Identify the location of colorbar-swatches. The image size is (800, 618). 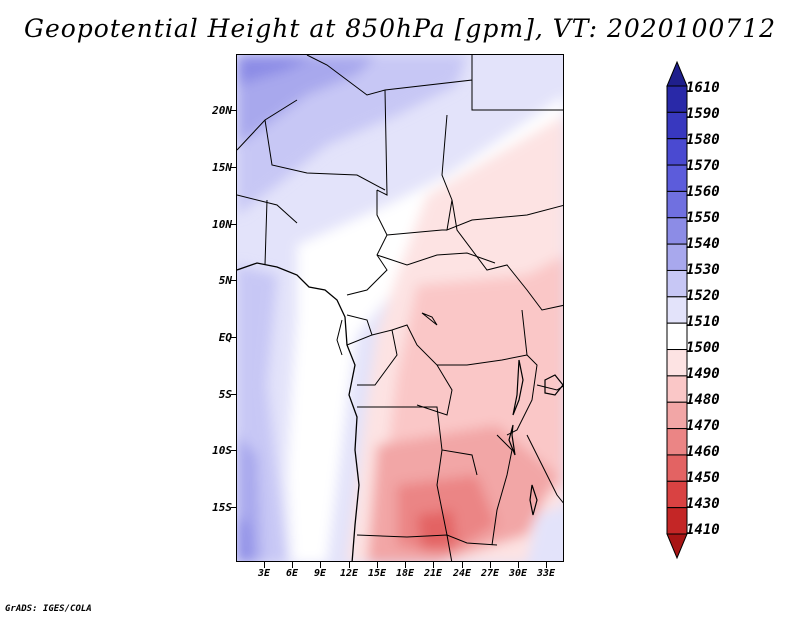
(677, 310).